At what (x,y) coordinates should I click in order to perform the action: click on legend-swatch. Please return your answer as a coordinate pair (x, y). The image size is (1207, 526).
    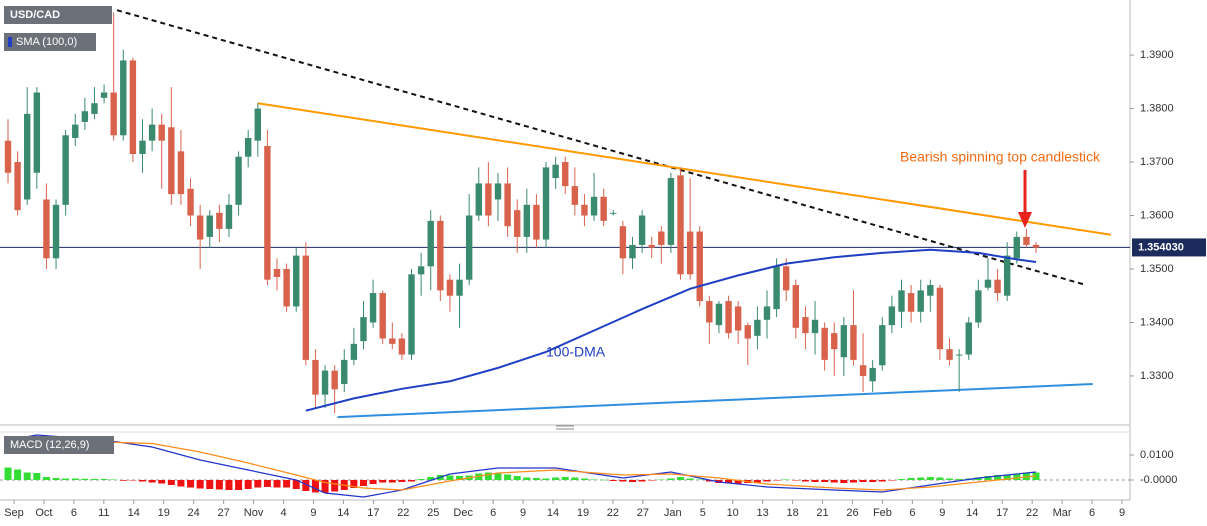
    Looking at the image, I should click on (10, 42).